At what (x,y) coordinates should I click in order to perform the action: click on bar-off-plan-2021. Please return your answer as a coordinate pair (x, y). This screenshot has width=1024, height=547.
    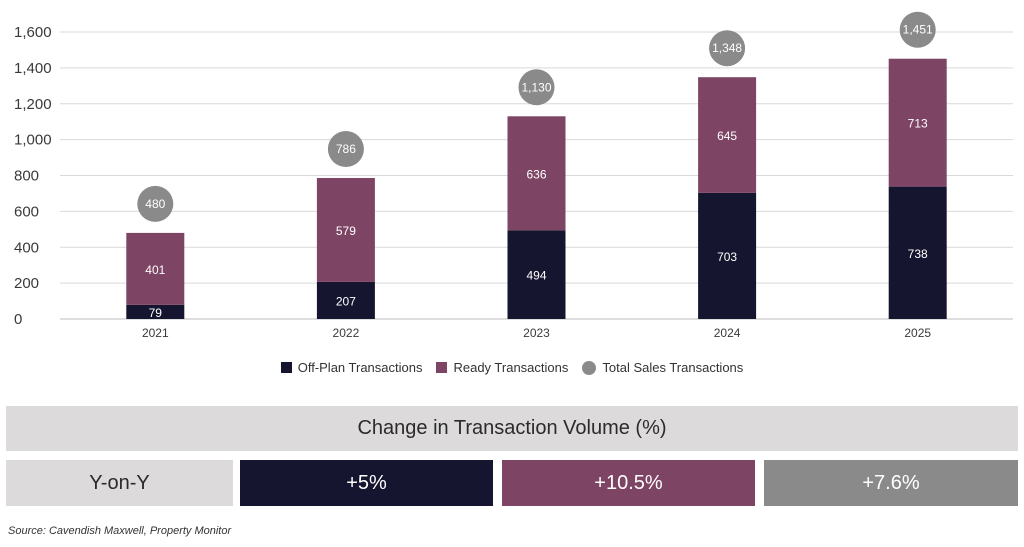
    Looking at the image, I should click on (155, 311).